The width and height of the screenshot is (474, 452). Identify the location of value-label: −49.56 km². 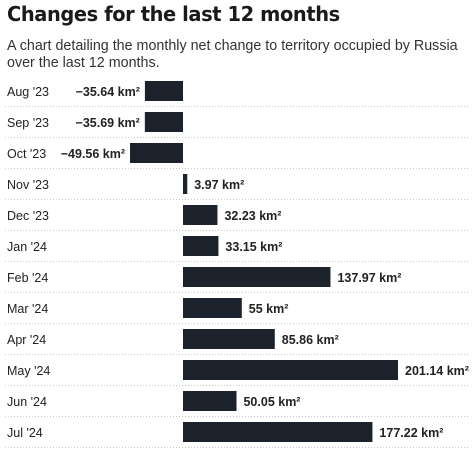
(93, 154).